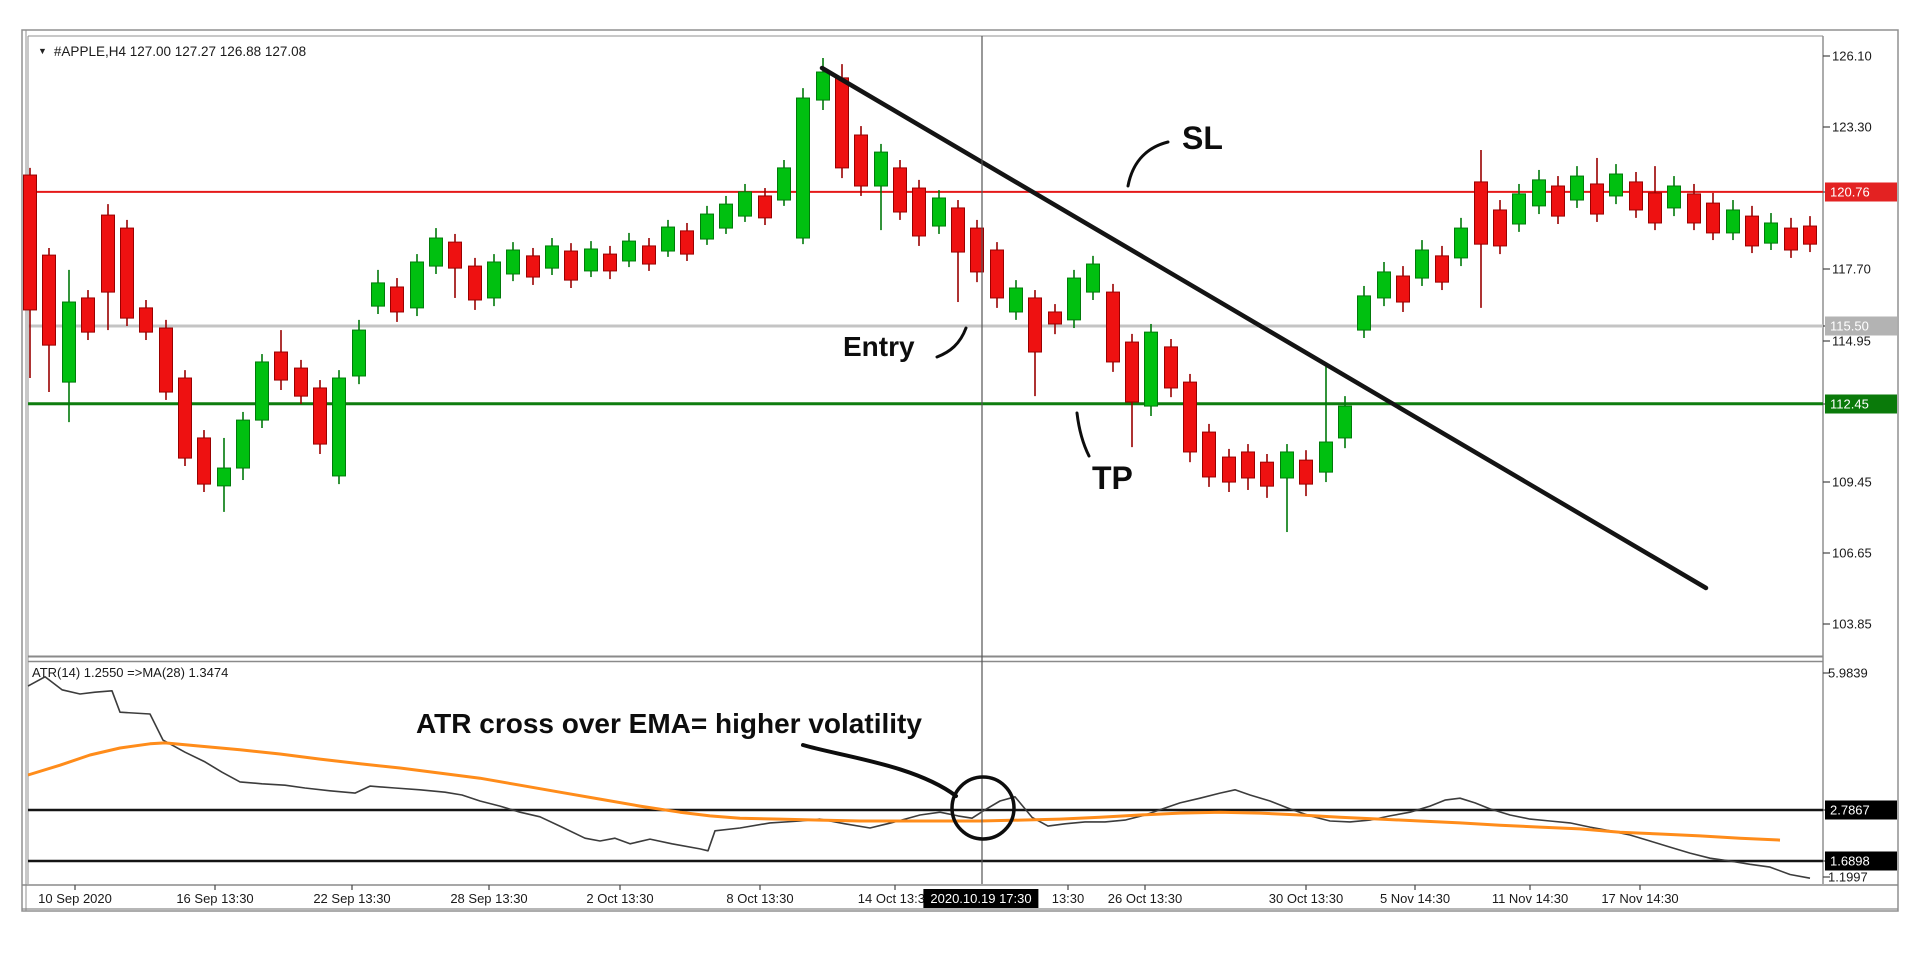  I want to click on tp-pointer-arc, so click(1083, 434).